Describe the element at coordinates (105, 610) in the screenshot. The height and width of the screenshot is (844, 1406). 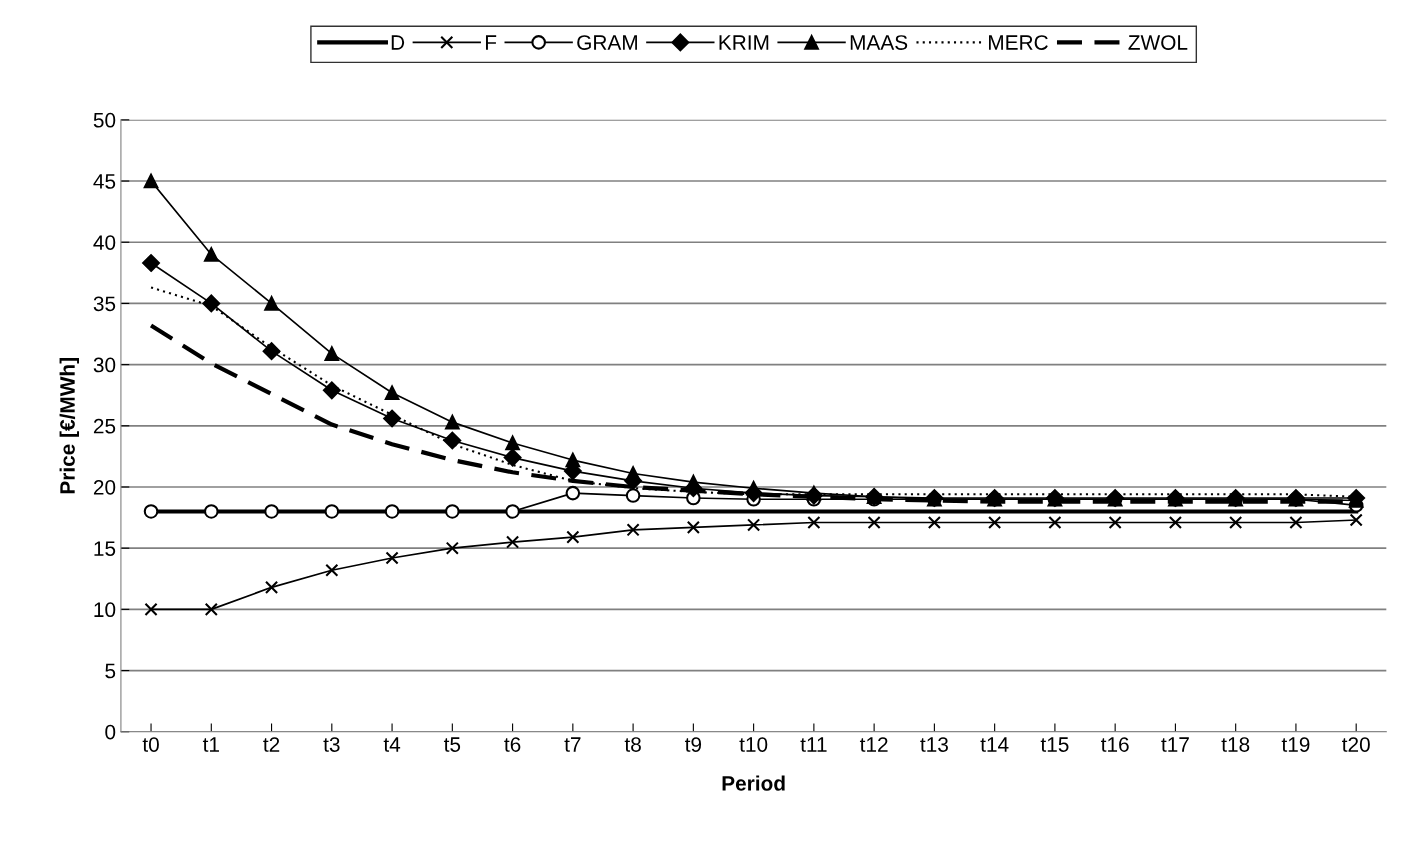
I see `y-tick-label: 10` at that location.